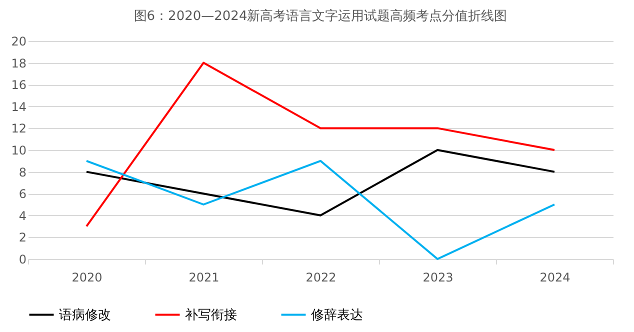 The height and width of the screenshot is (332, 634). What do you see at coordinates (87, 277) in the screenshot?
I see `x-tick-label: 2020` at bounding box center [87, 277].